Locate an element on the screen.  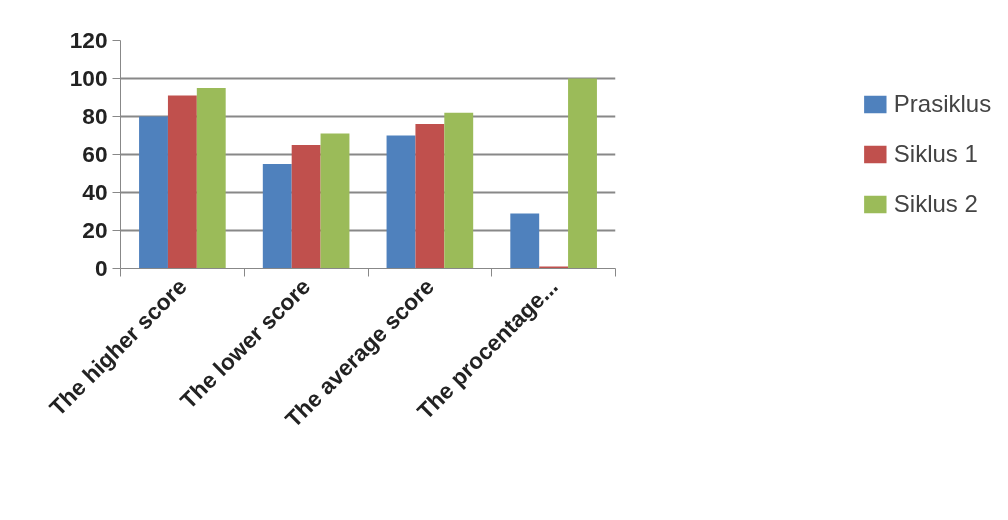
y-tick-label: 100 is located at coordinates (88, 78).